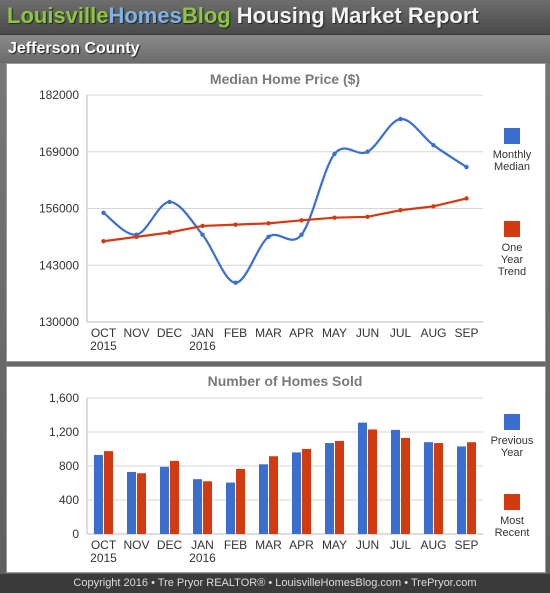 Image resolution: width=550 pixels, height=593 pixels. I want to click on legend-label: Recent, so click(512, 533).